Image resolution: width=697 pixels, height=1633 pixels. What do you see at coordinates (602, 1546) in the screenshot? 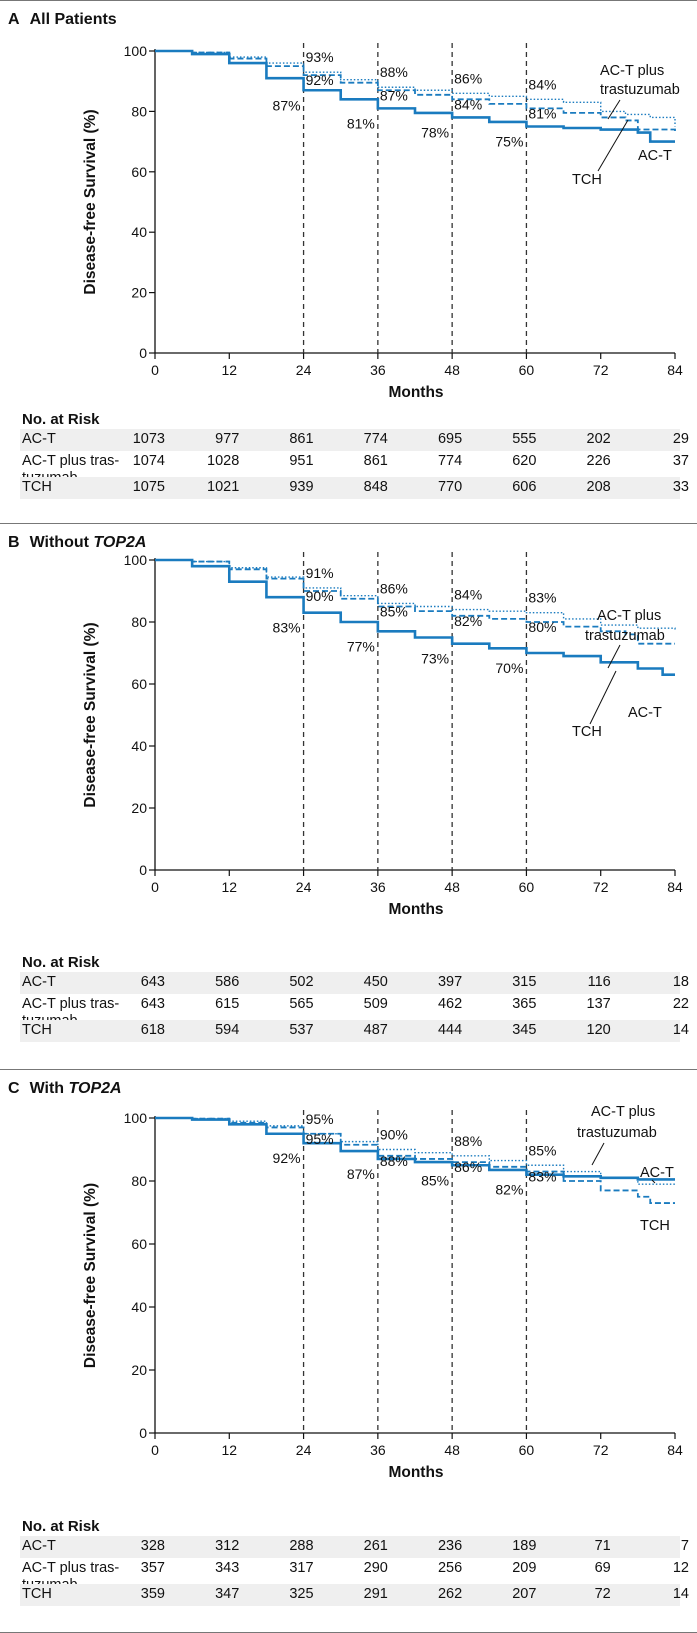
I see `risk-count: 71` at bounding box center [602, 1546].